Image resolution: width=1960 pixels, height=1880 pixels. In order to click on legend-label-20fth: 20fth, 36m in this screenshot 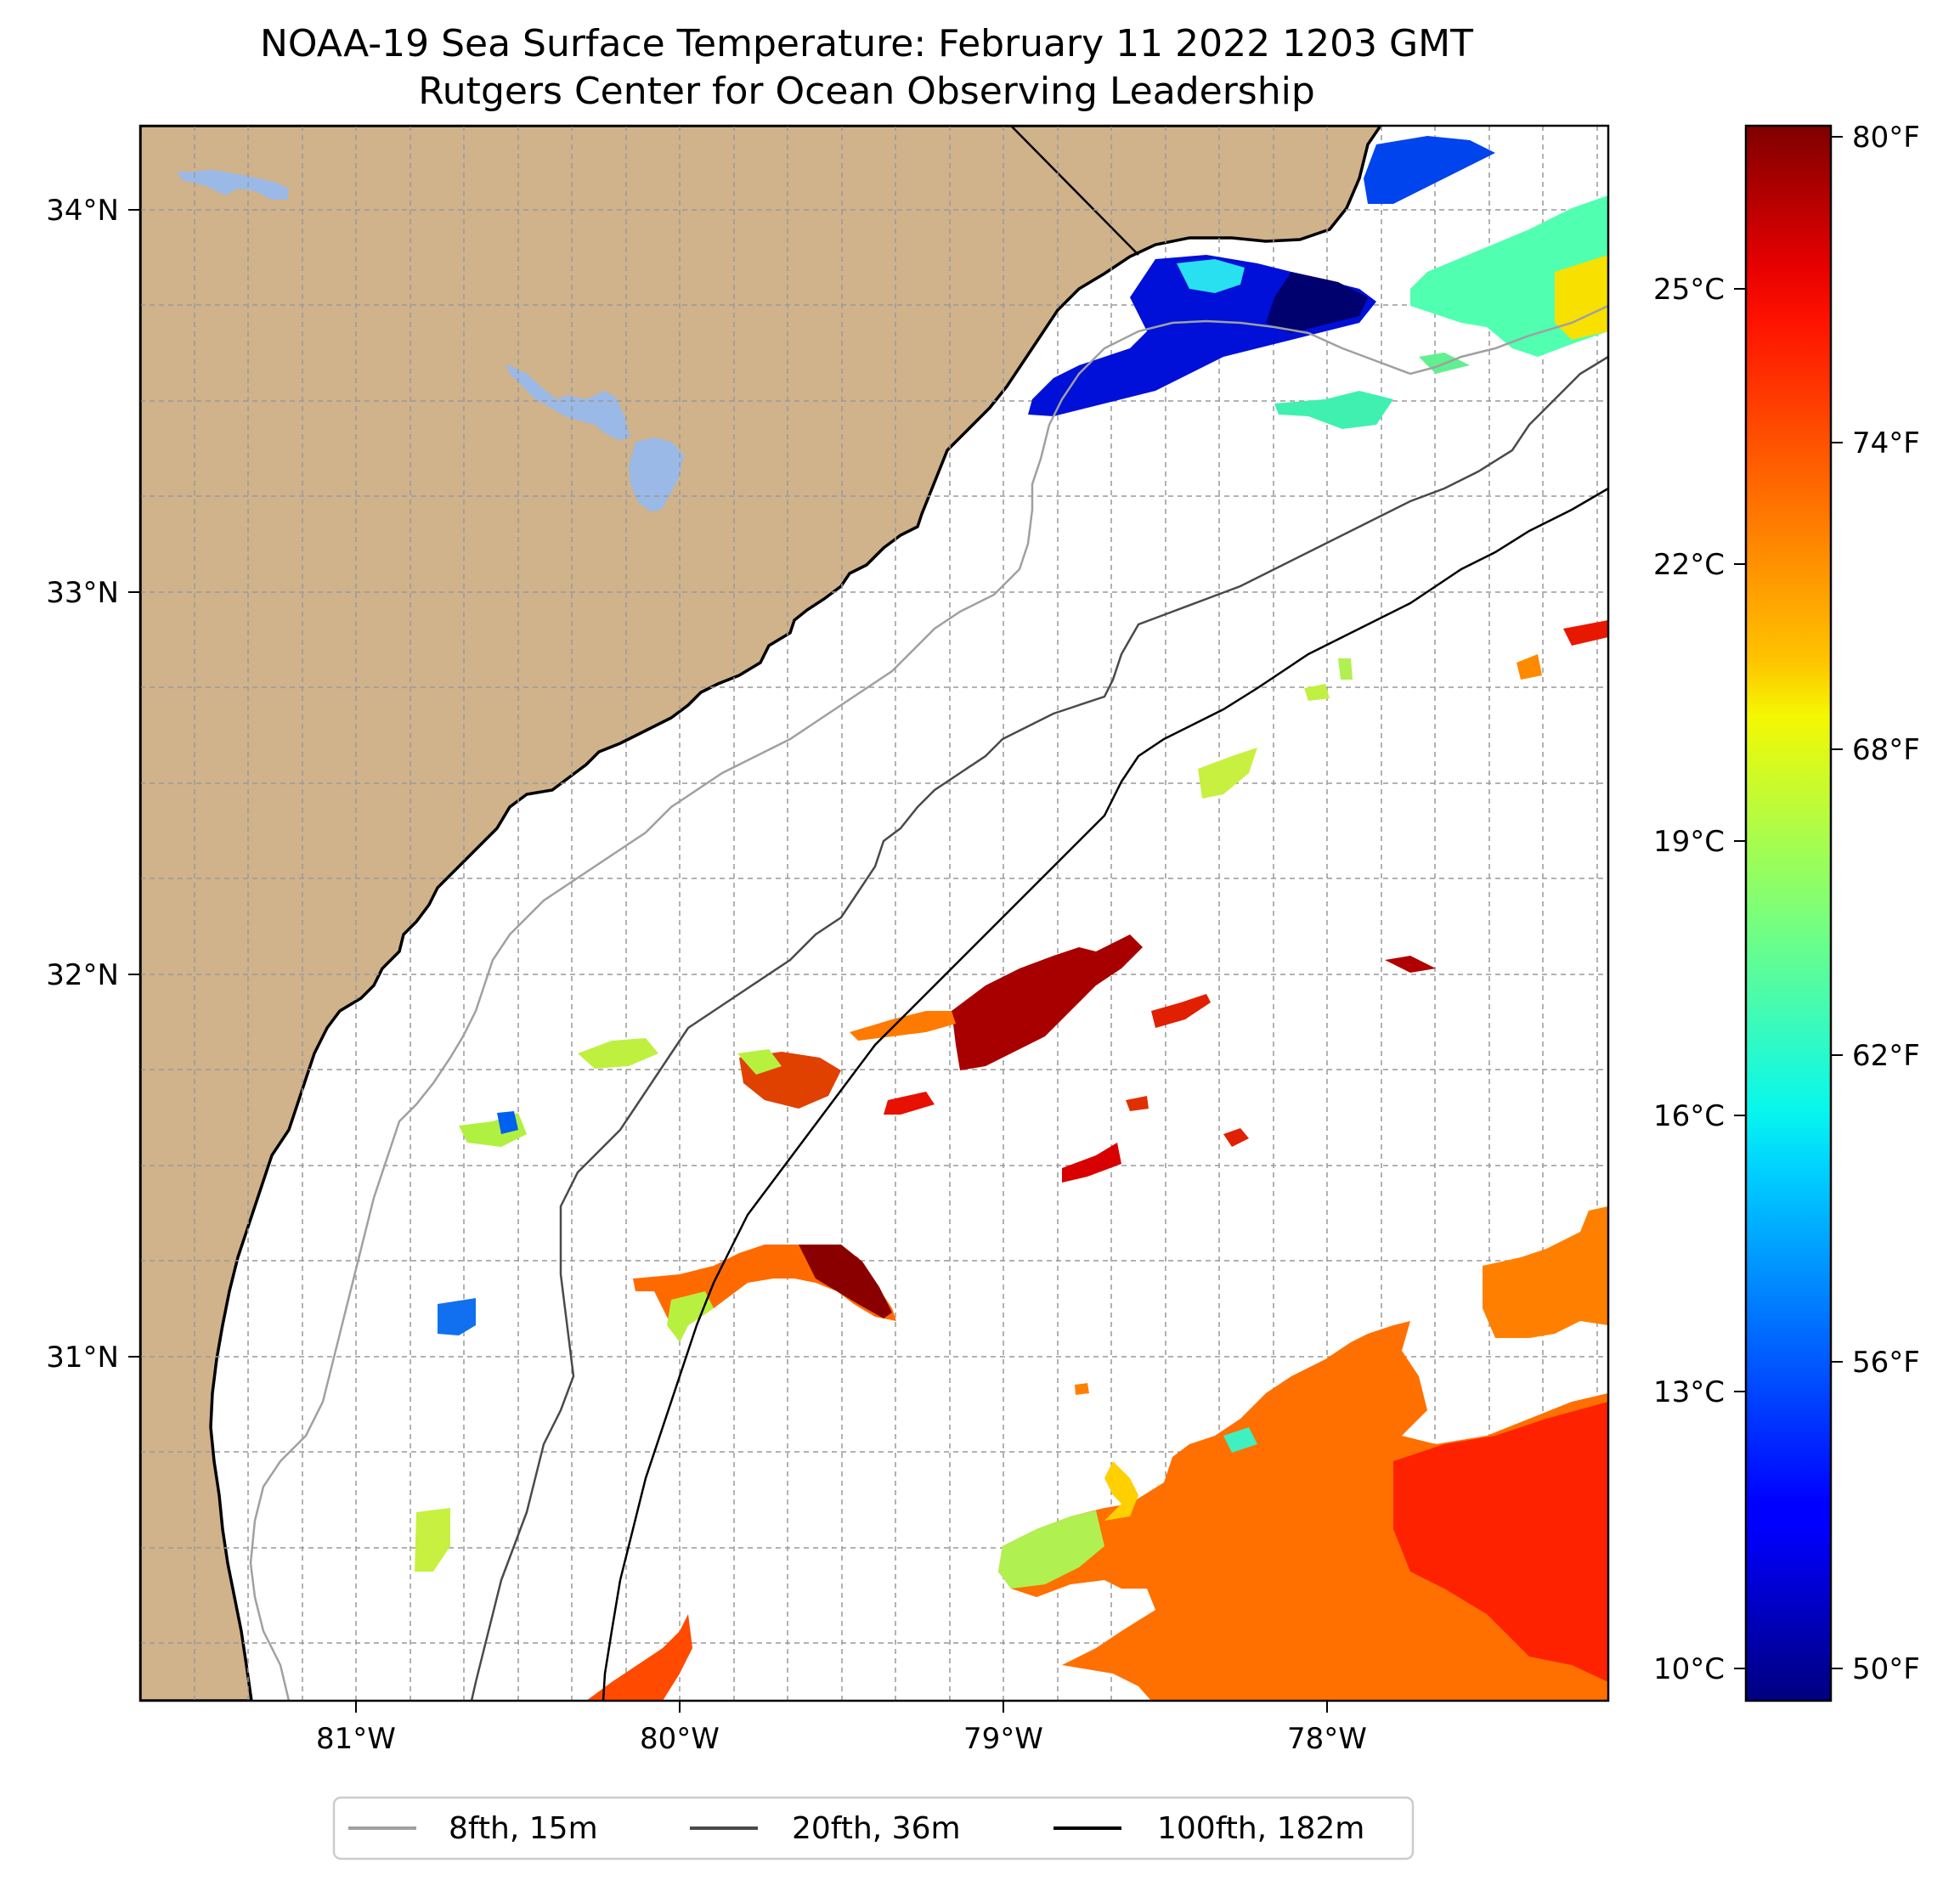, I will do `click(876, 1828)`.